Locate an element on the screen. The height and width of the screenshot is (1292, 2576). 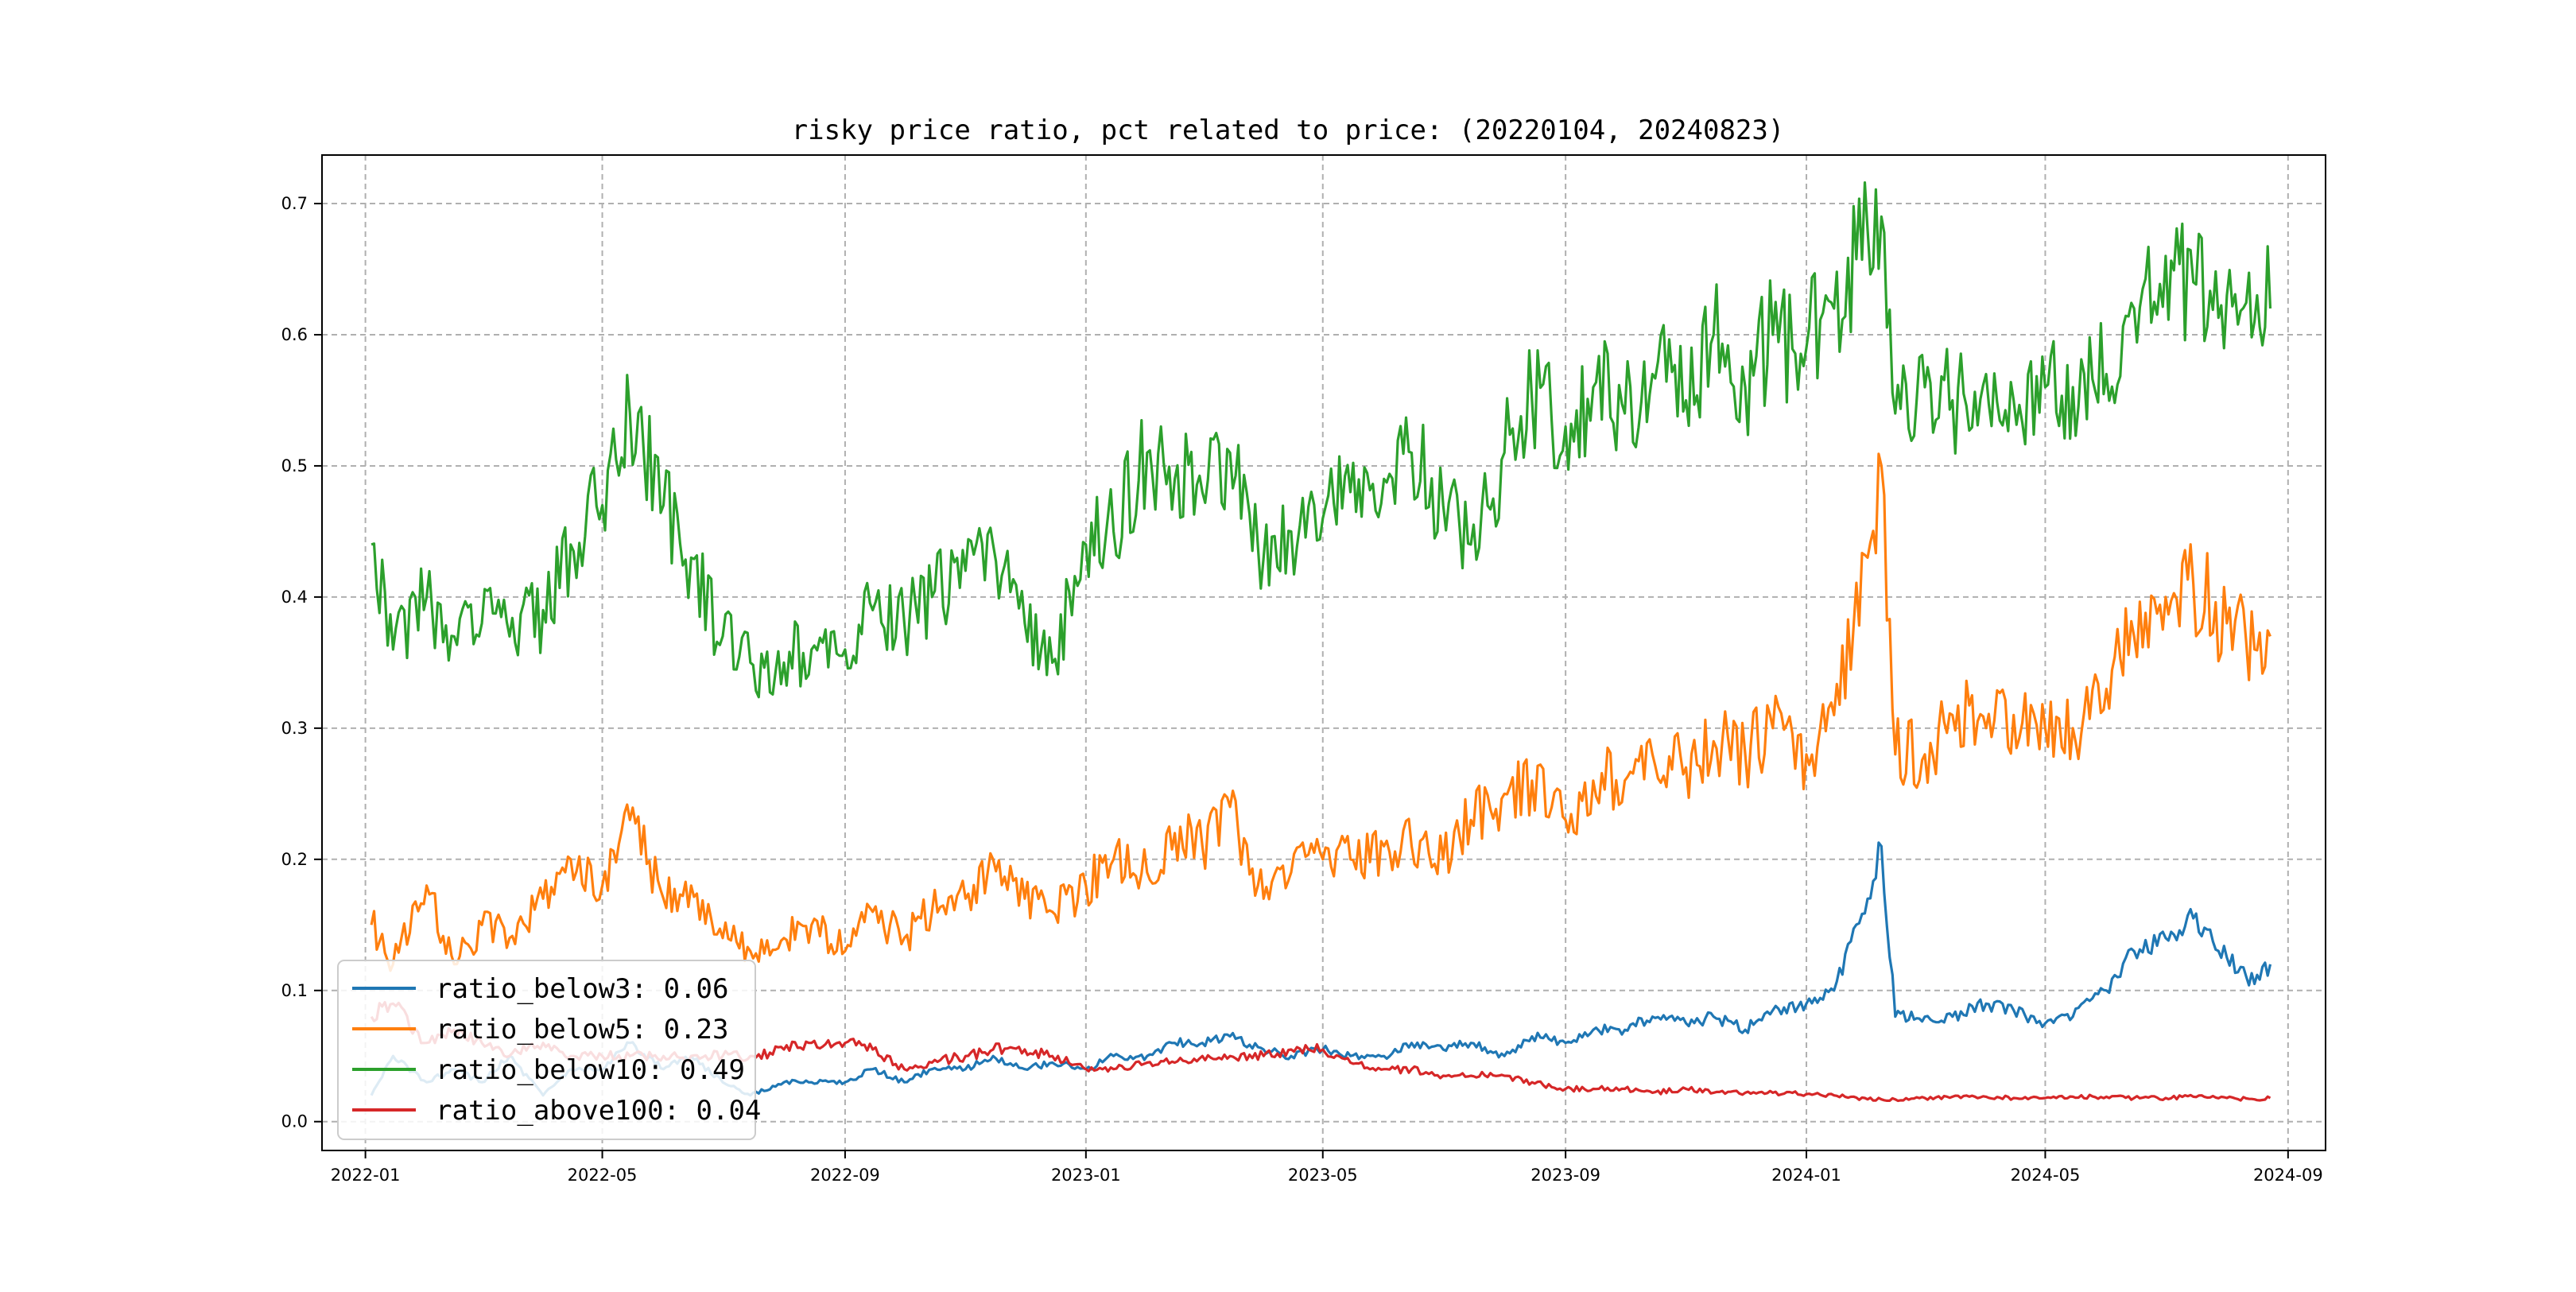
x-tick-label: 2024-05 is located at coordinates (2046, 1176).